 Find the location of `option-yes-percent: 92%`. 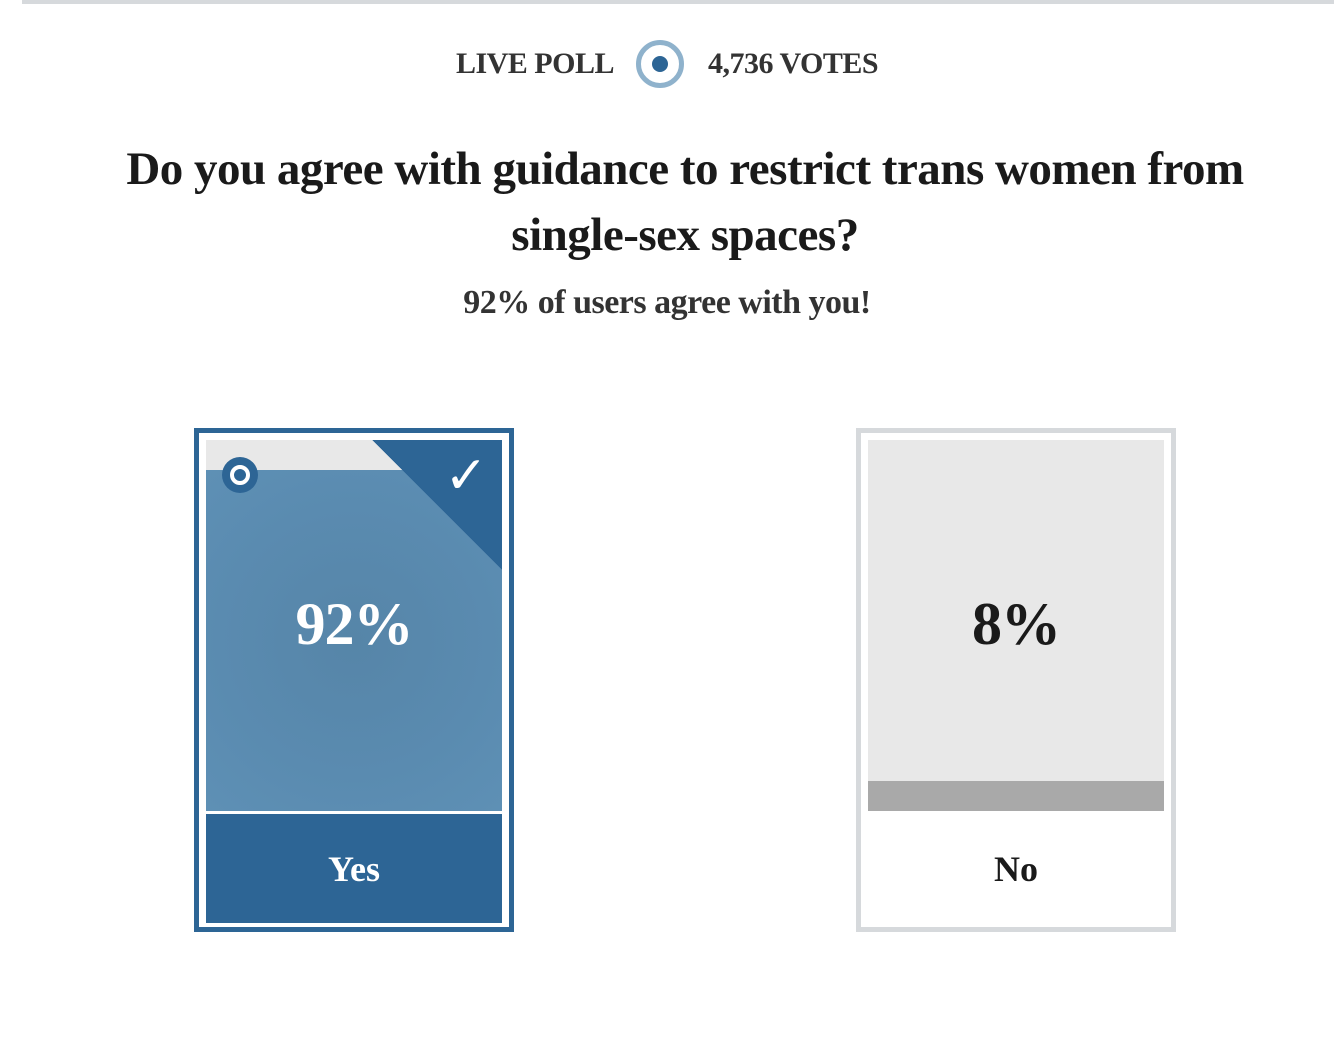

option-yes-percent: 92% is located at coordinates (354, 624).